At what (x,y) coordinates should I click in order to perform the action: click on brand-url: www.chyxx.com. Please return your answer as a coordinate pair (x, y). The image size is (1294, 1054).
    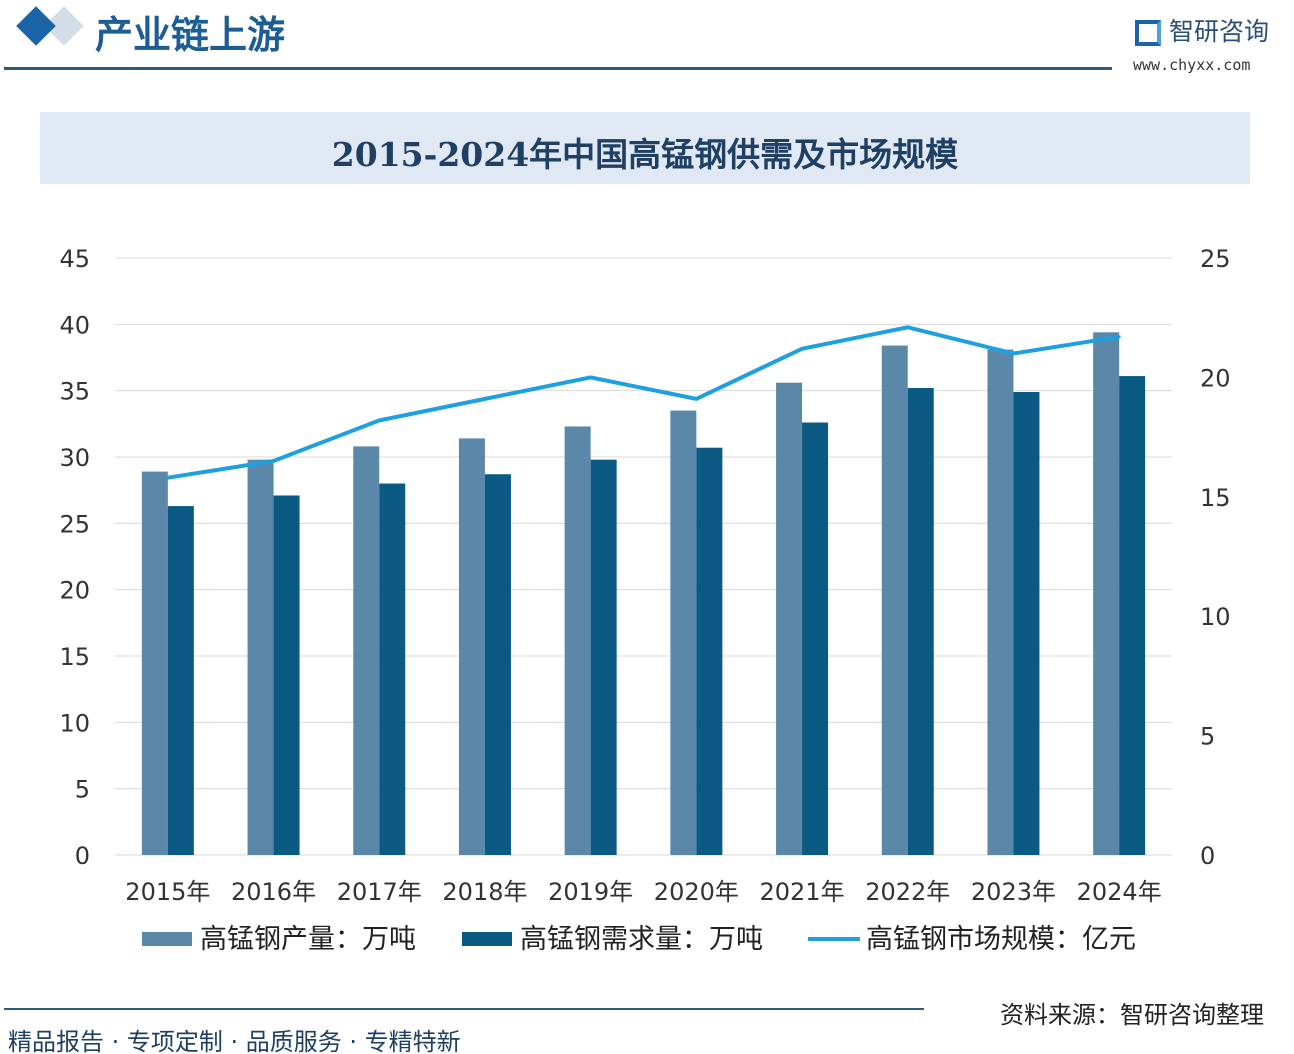
    Looking at the image, I should click on (1192, 65).